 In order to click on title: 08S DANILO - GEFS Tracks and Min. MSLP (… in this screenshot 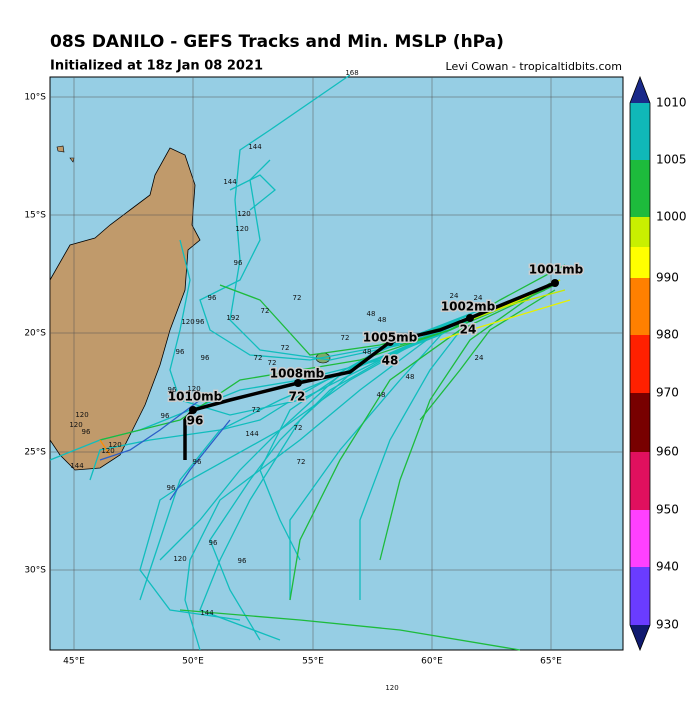, I will do `click(277, 42)`.